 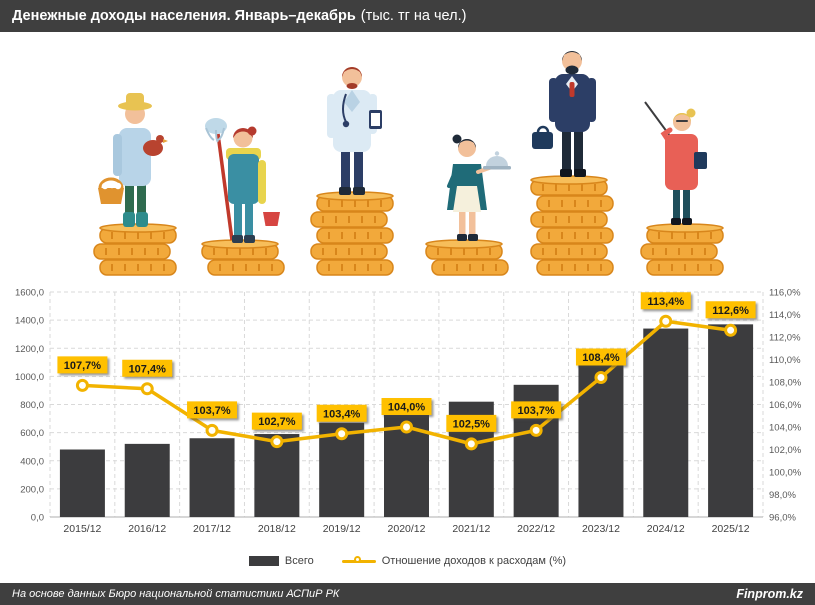 I want to click on doctor-illustration, so click(x=354, y=131).